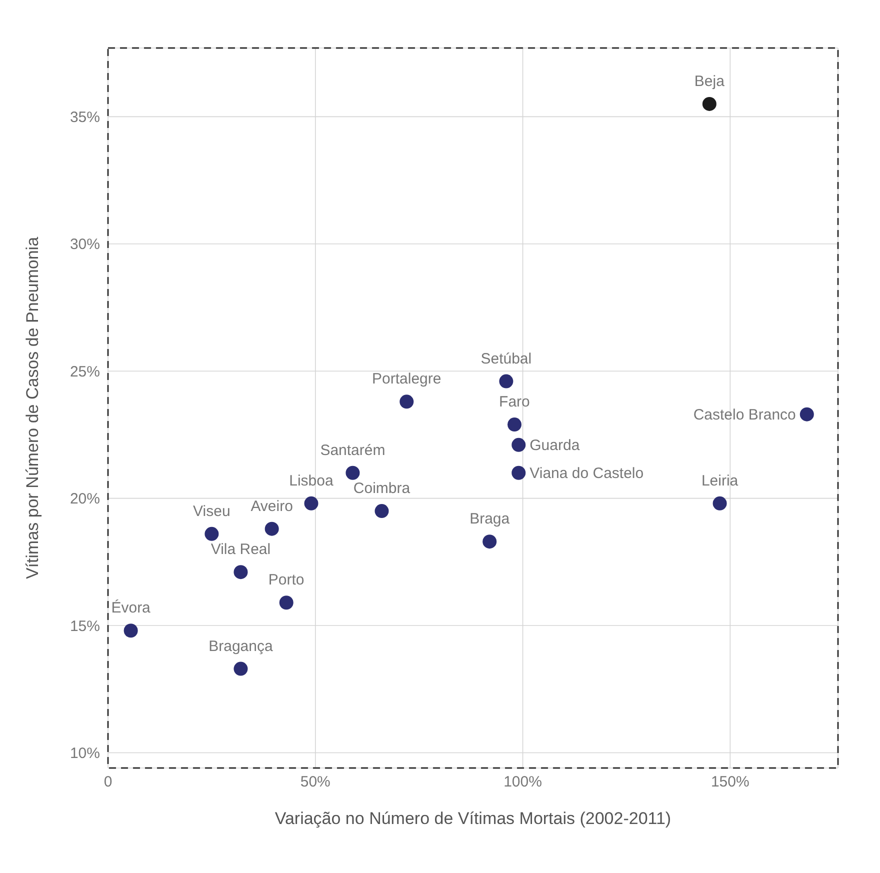 The image size is (880, 873). What do you see at coordinates (720, 481) in the screenshot?
I see `annotation: Leiria` at bounding box center [720, 481].